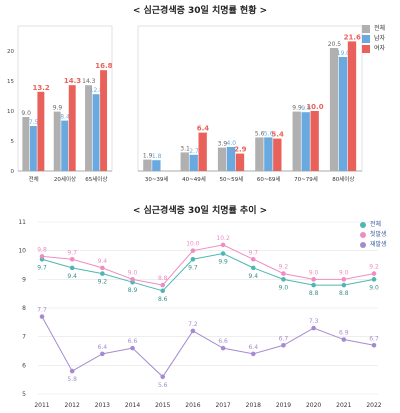 The image size is (400, 413). I want to click on data-label: 9.8, so click(42, 249).